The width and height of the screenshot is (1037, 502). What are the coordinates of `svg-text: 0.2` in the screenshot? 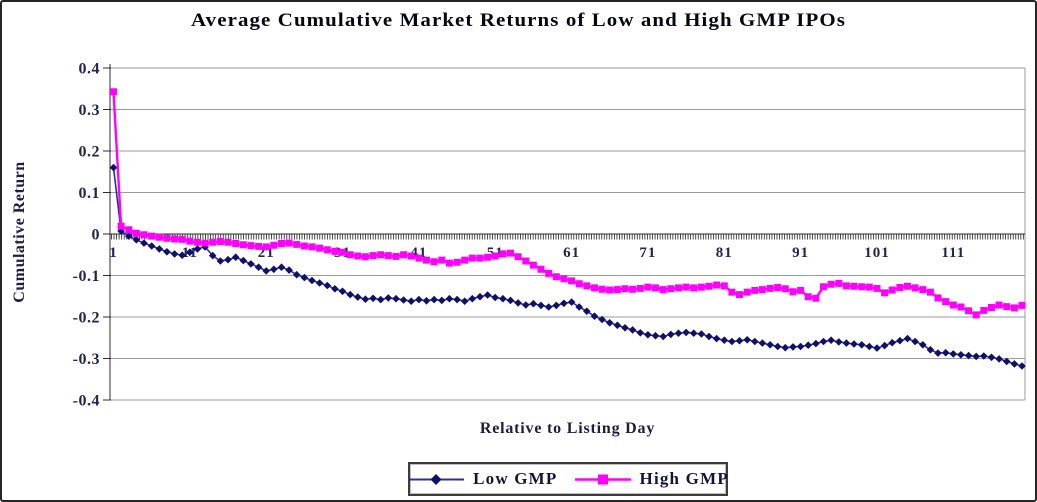 It's located at (90, 152).